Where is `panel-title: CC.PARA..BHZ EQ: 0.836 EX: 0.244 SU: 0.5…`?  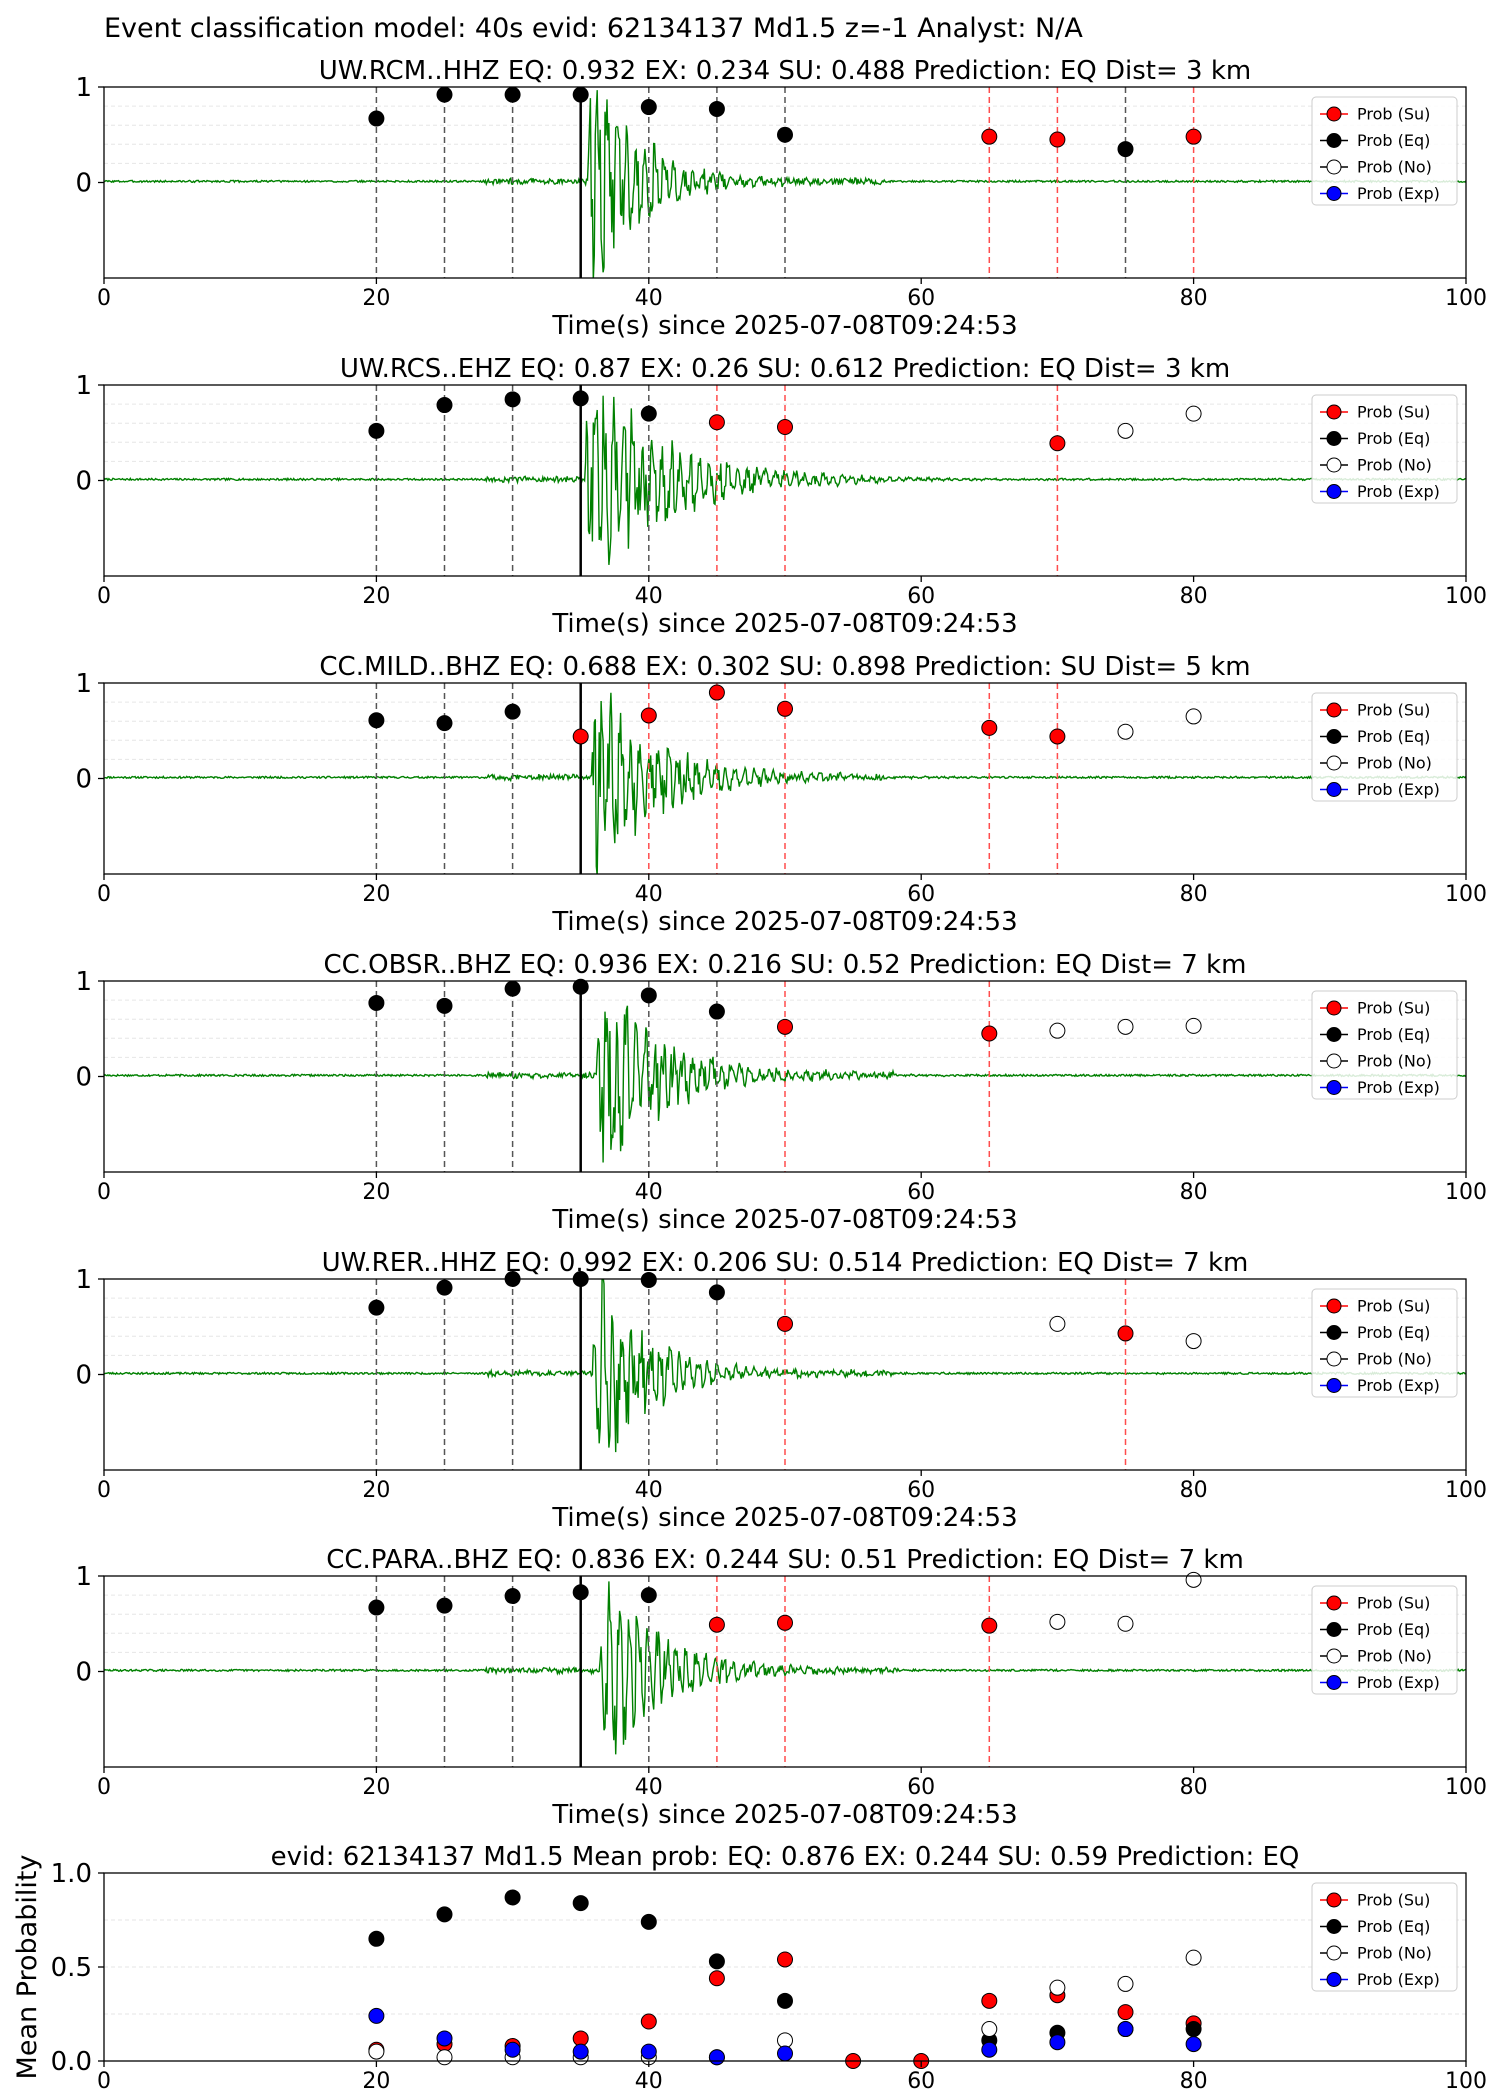
panel-title: CC.PARA..BHZ EQ: 0.836 EX: 0.244 SU: 0.5… is located at coordinates (785, 1560).